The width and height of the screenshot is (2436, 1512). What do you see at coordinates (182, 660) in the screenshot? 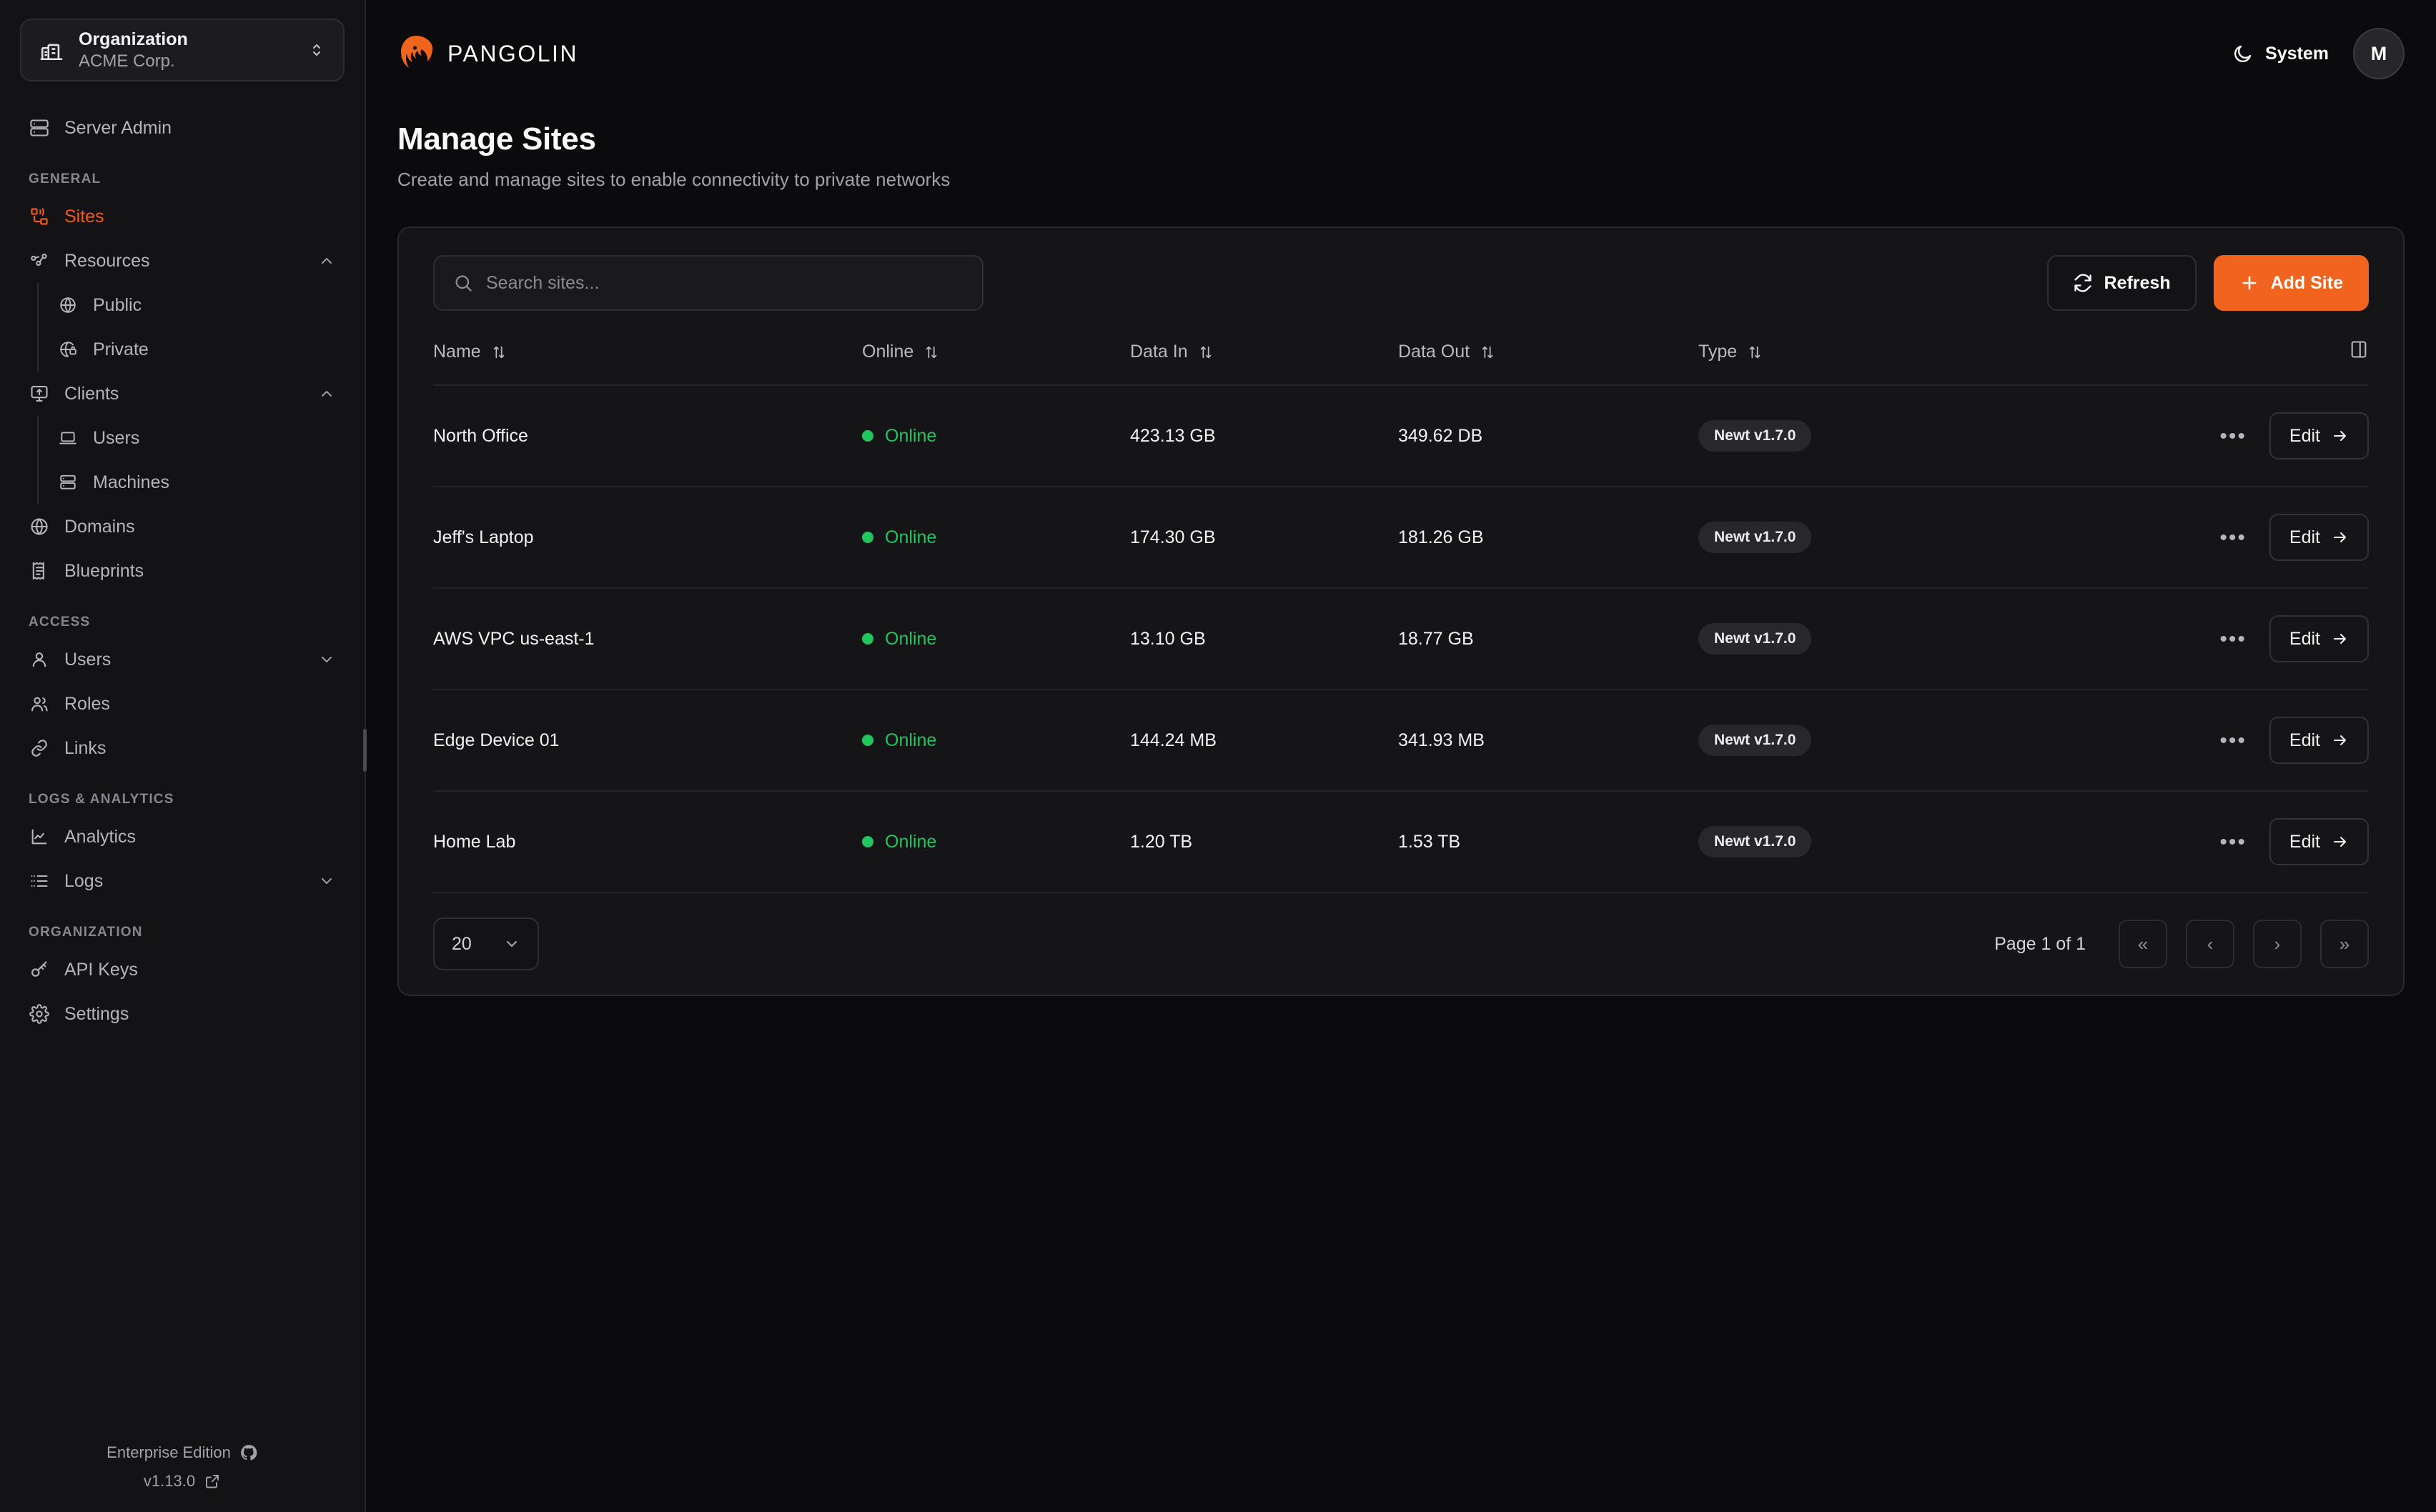
I see `sidebar-item-users: Users` at bounding box center [182, 660].